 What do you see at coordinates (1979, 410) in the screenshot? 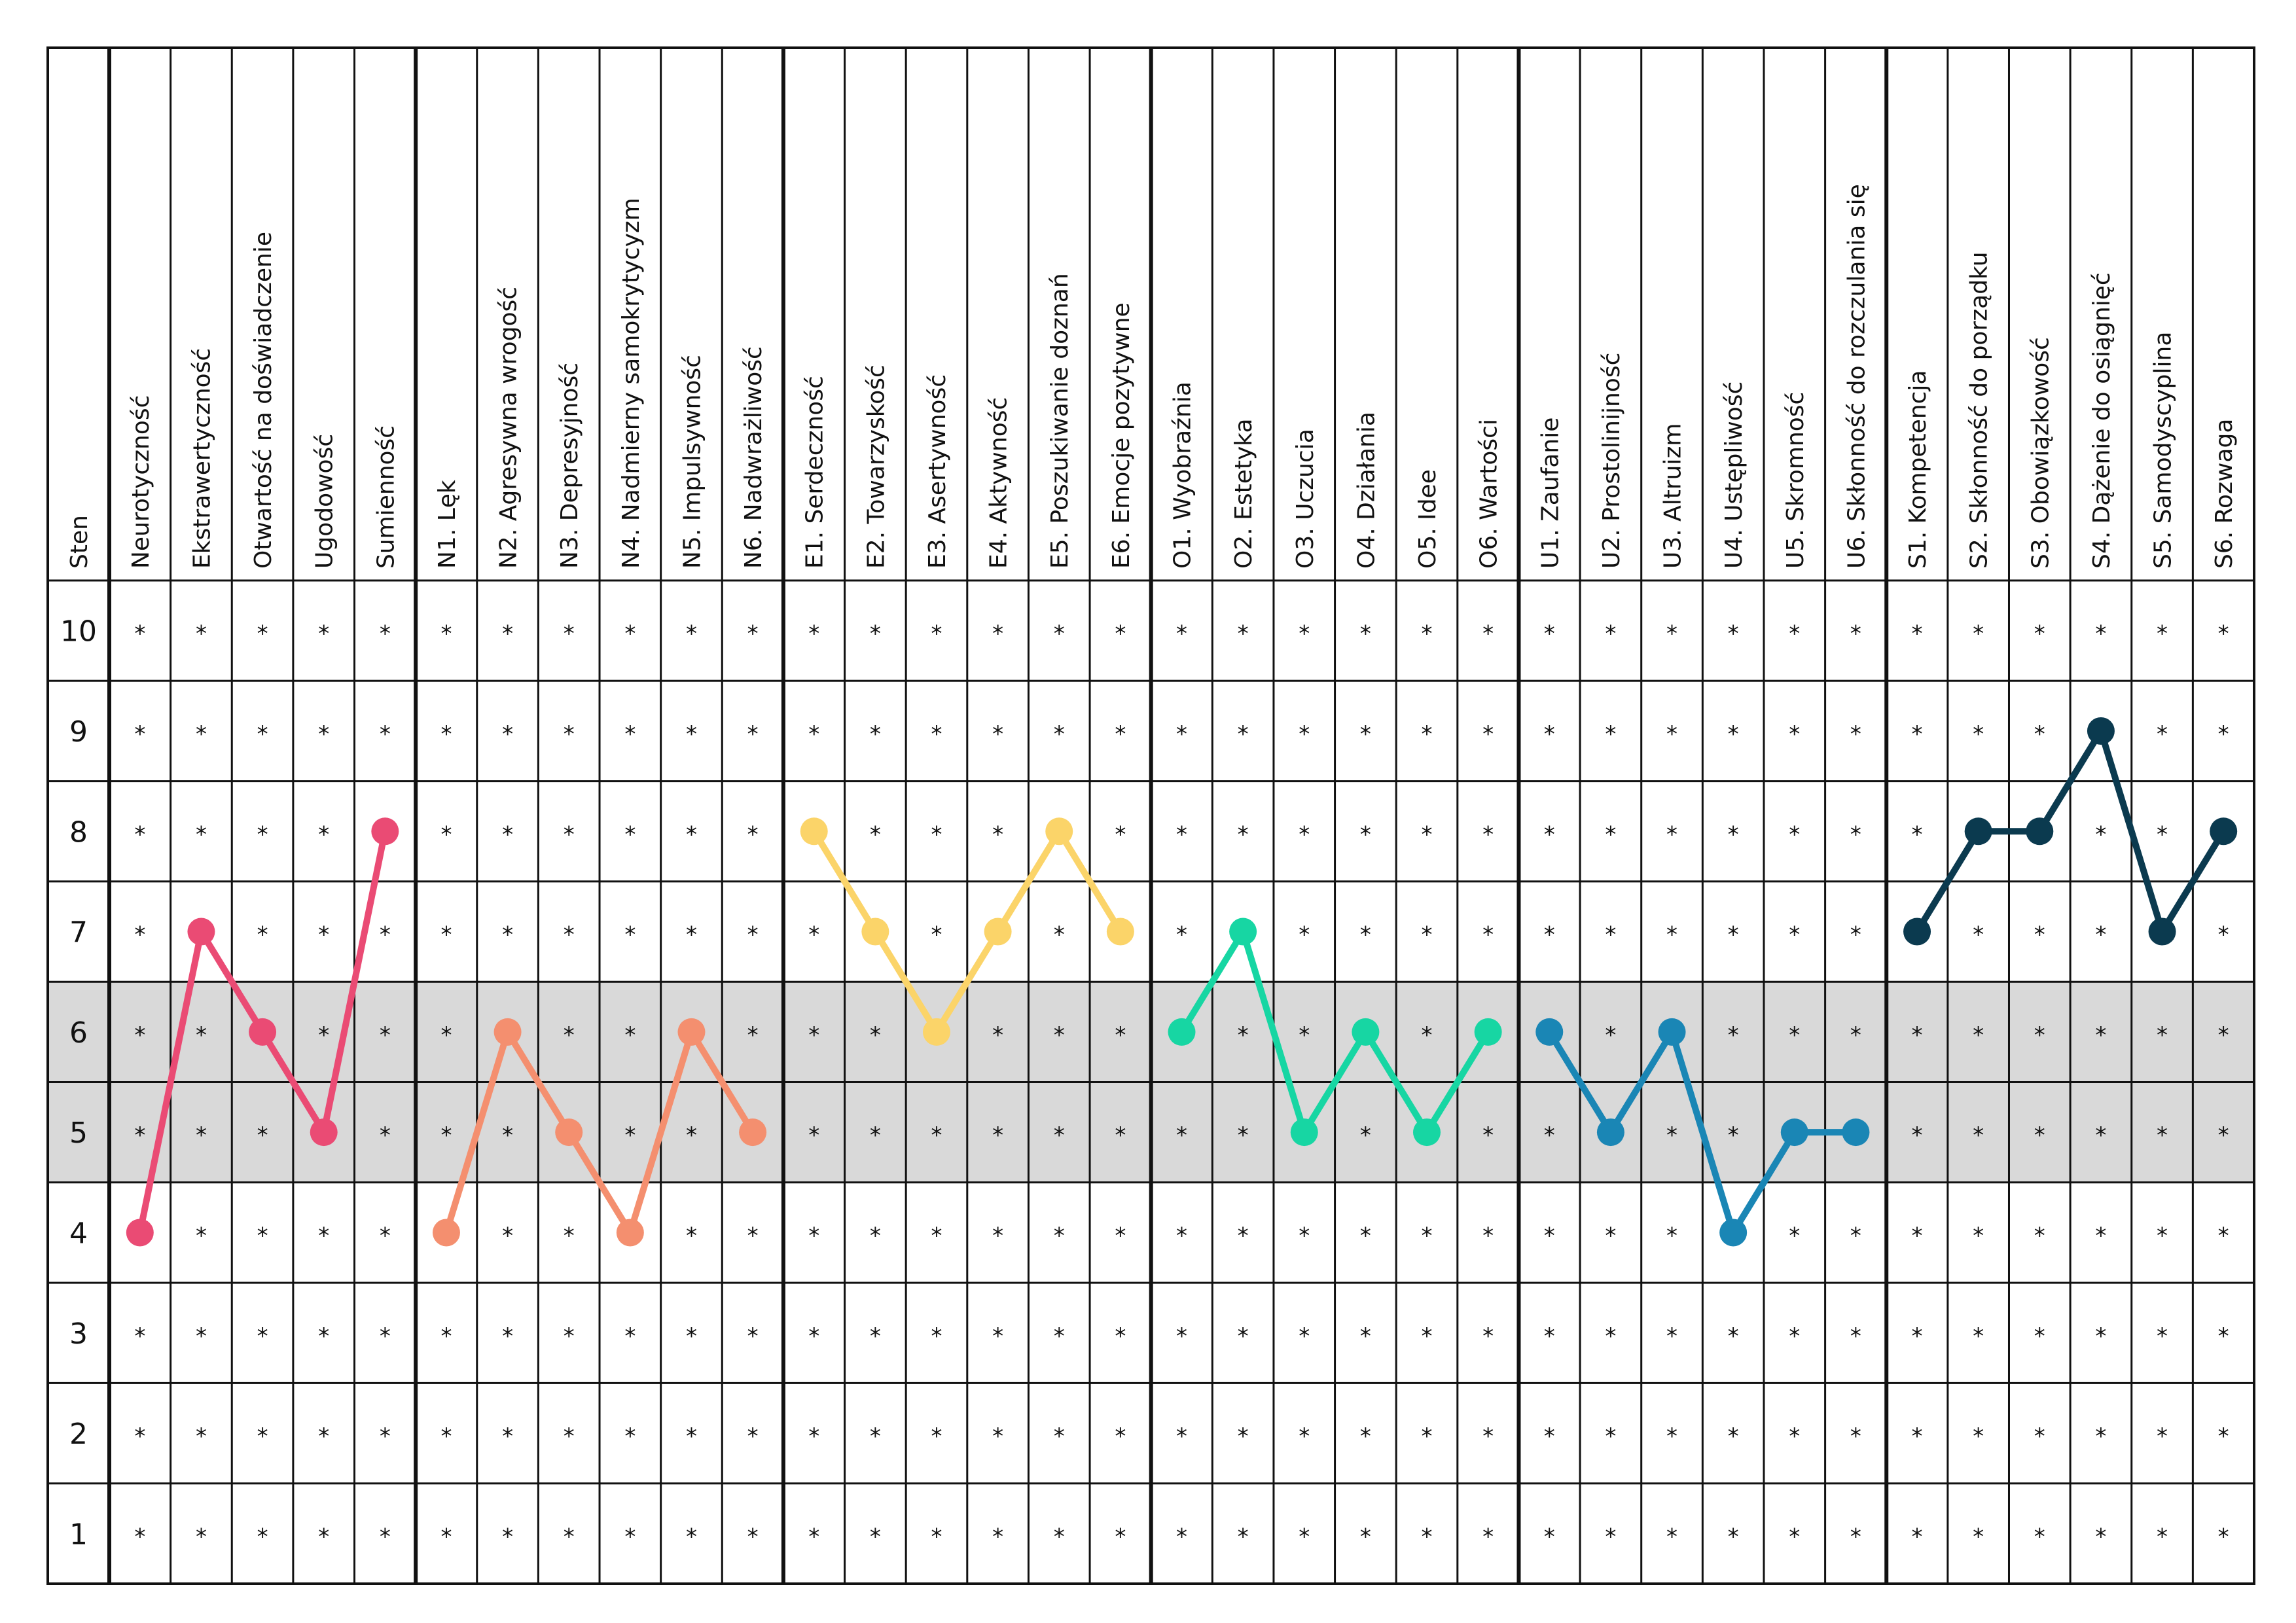
I see `column-header: S2. Skłonność do porządku` at bounding box center [1979, 410].